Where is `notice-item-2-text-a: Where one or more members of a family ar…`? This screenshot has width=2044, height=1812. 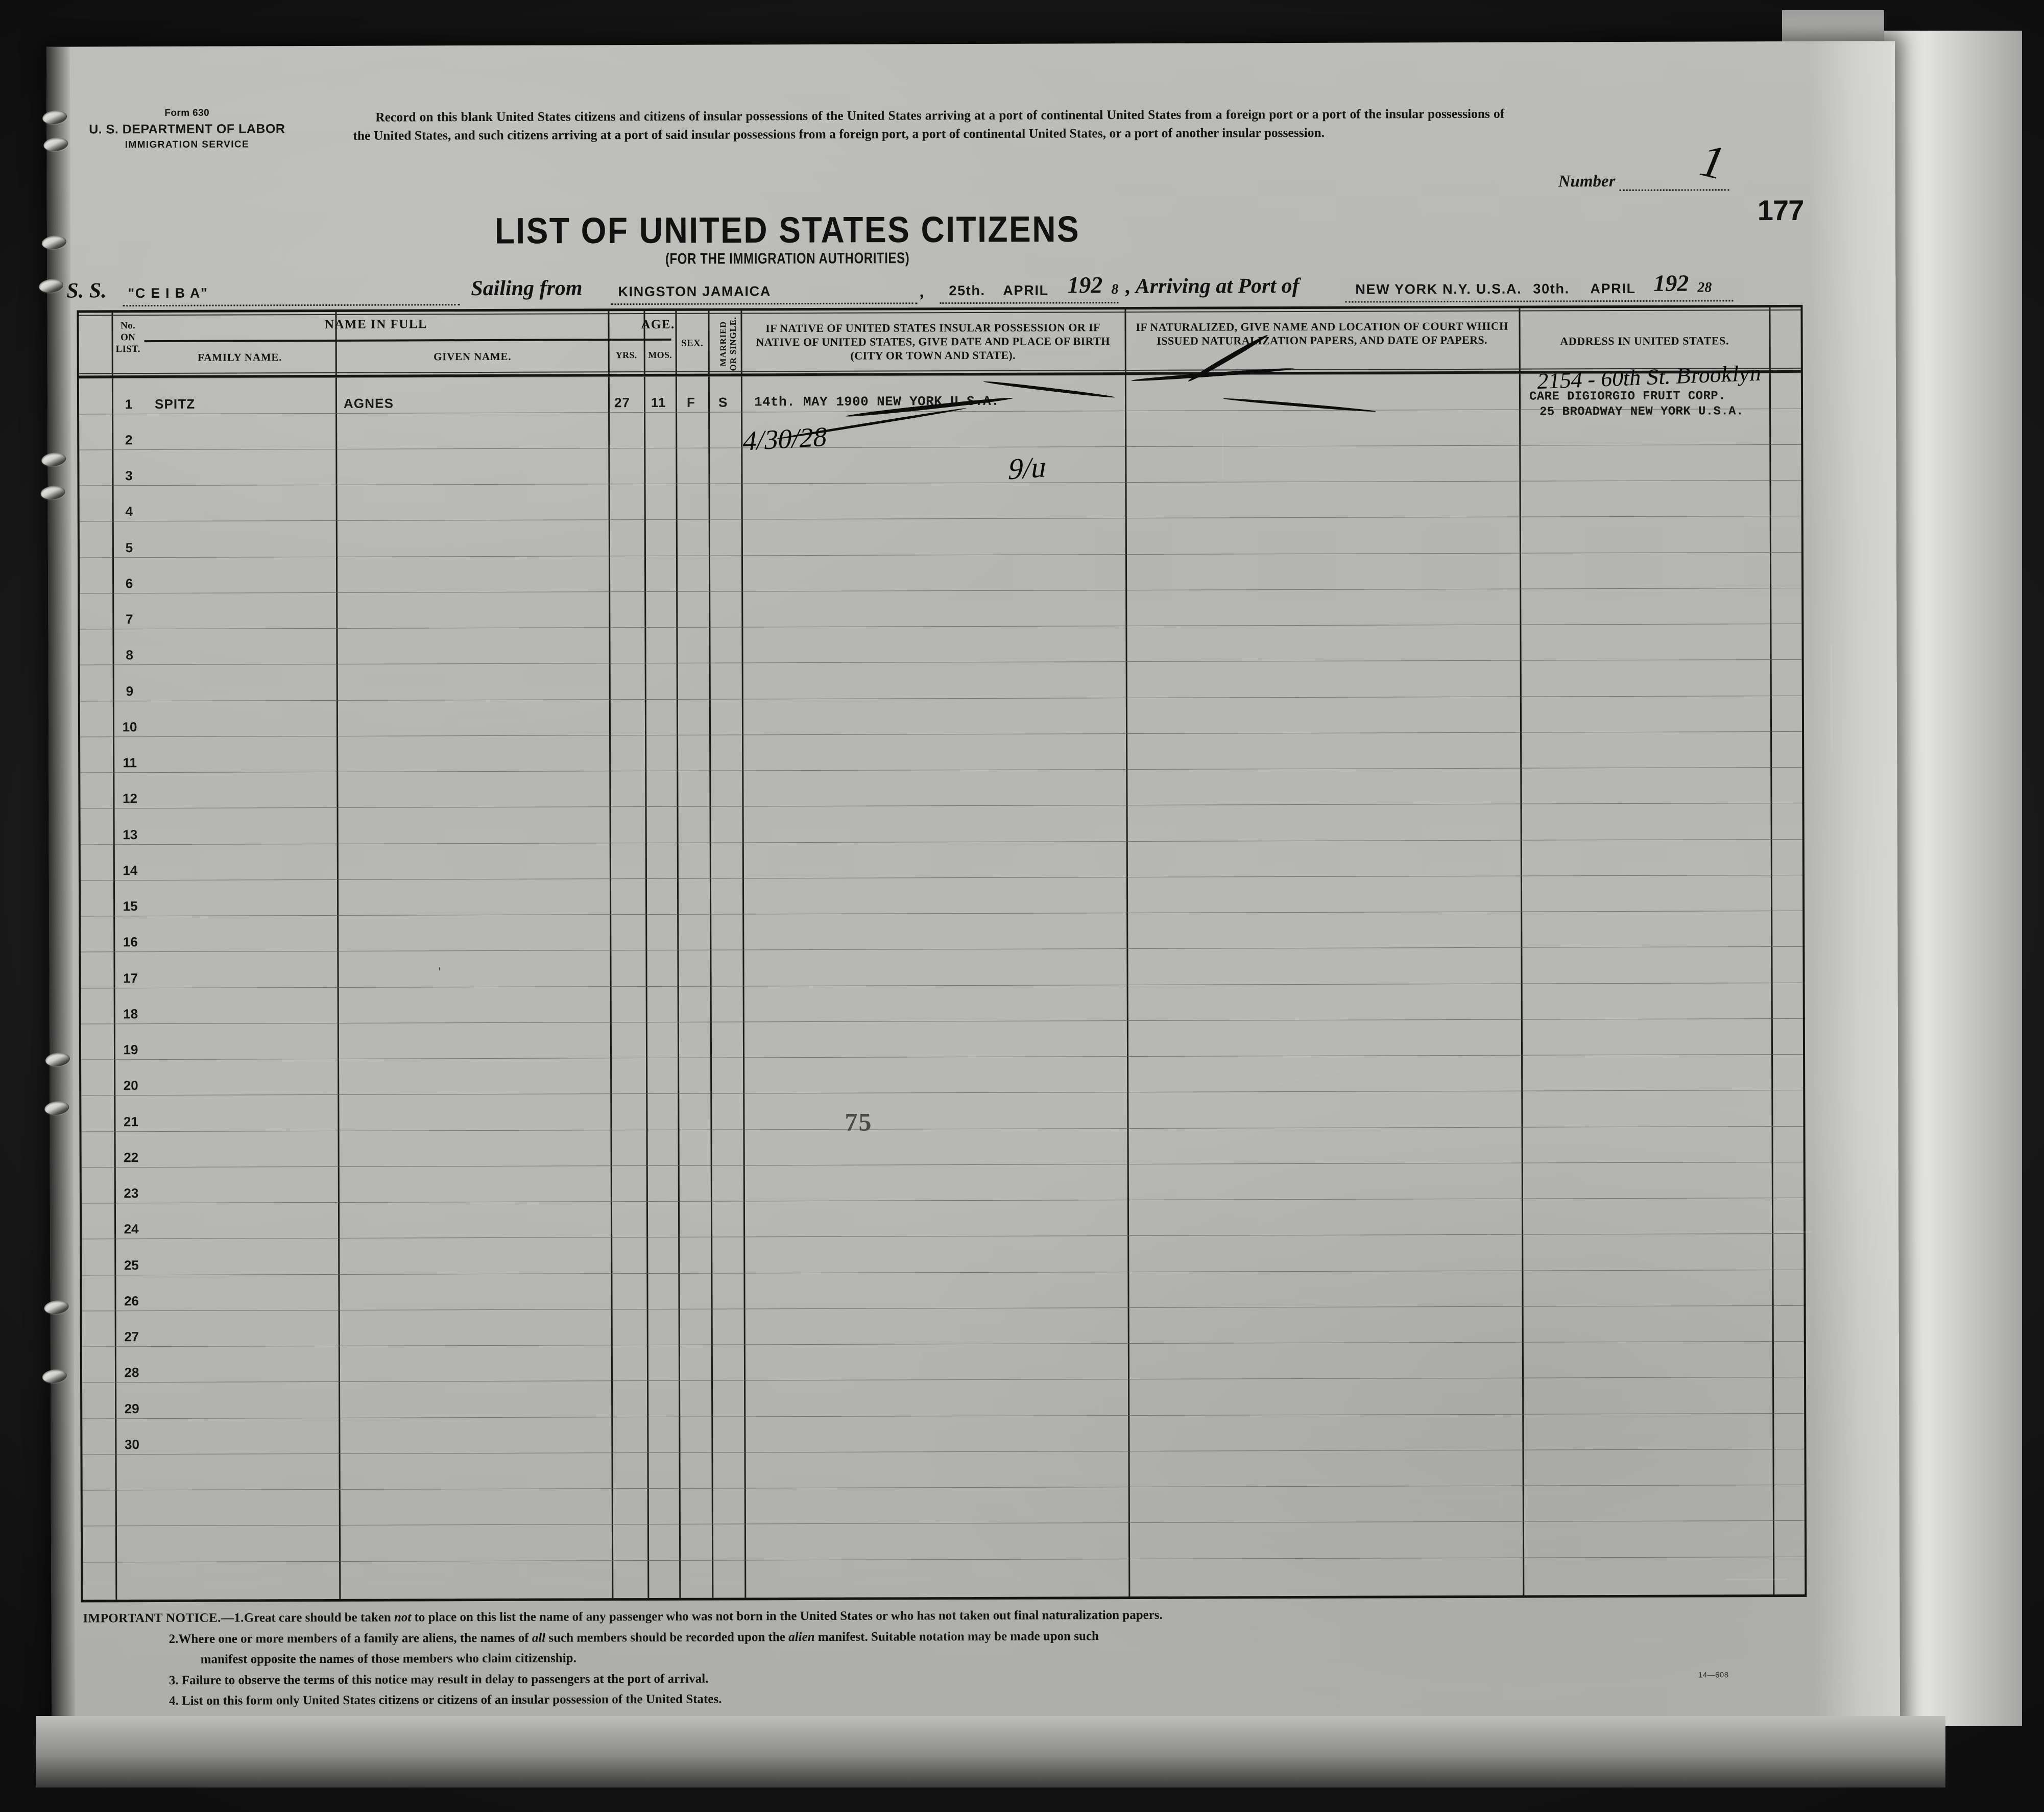
notice-item-2-text-a: Where one or more members of a family ar… is located at coordinates (355, 1638).